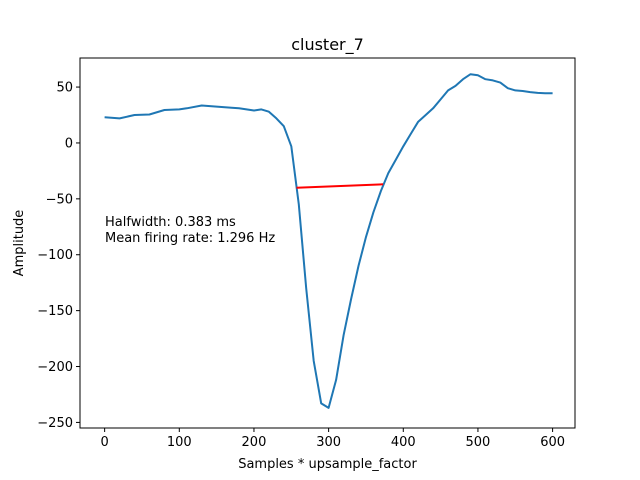 This screenshot has width=640, height=480. Describe the element at coordinates (328, 442) in the screenshot. I see `x-tick-label: 300` at that location.